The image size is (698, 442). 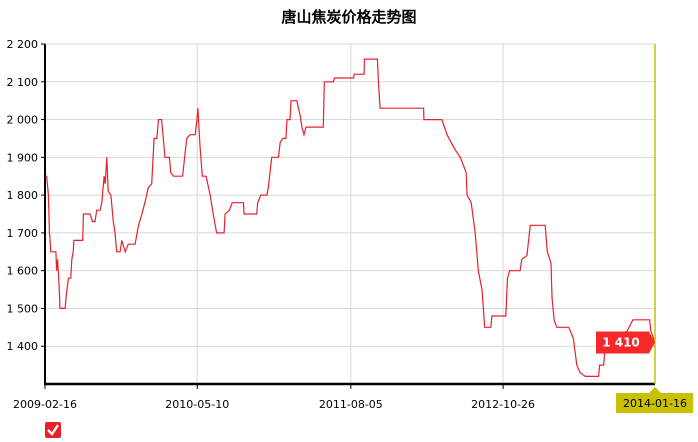 I want to click on tooltip-value: 1 410, so click(x=621, y=342).